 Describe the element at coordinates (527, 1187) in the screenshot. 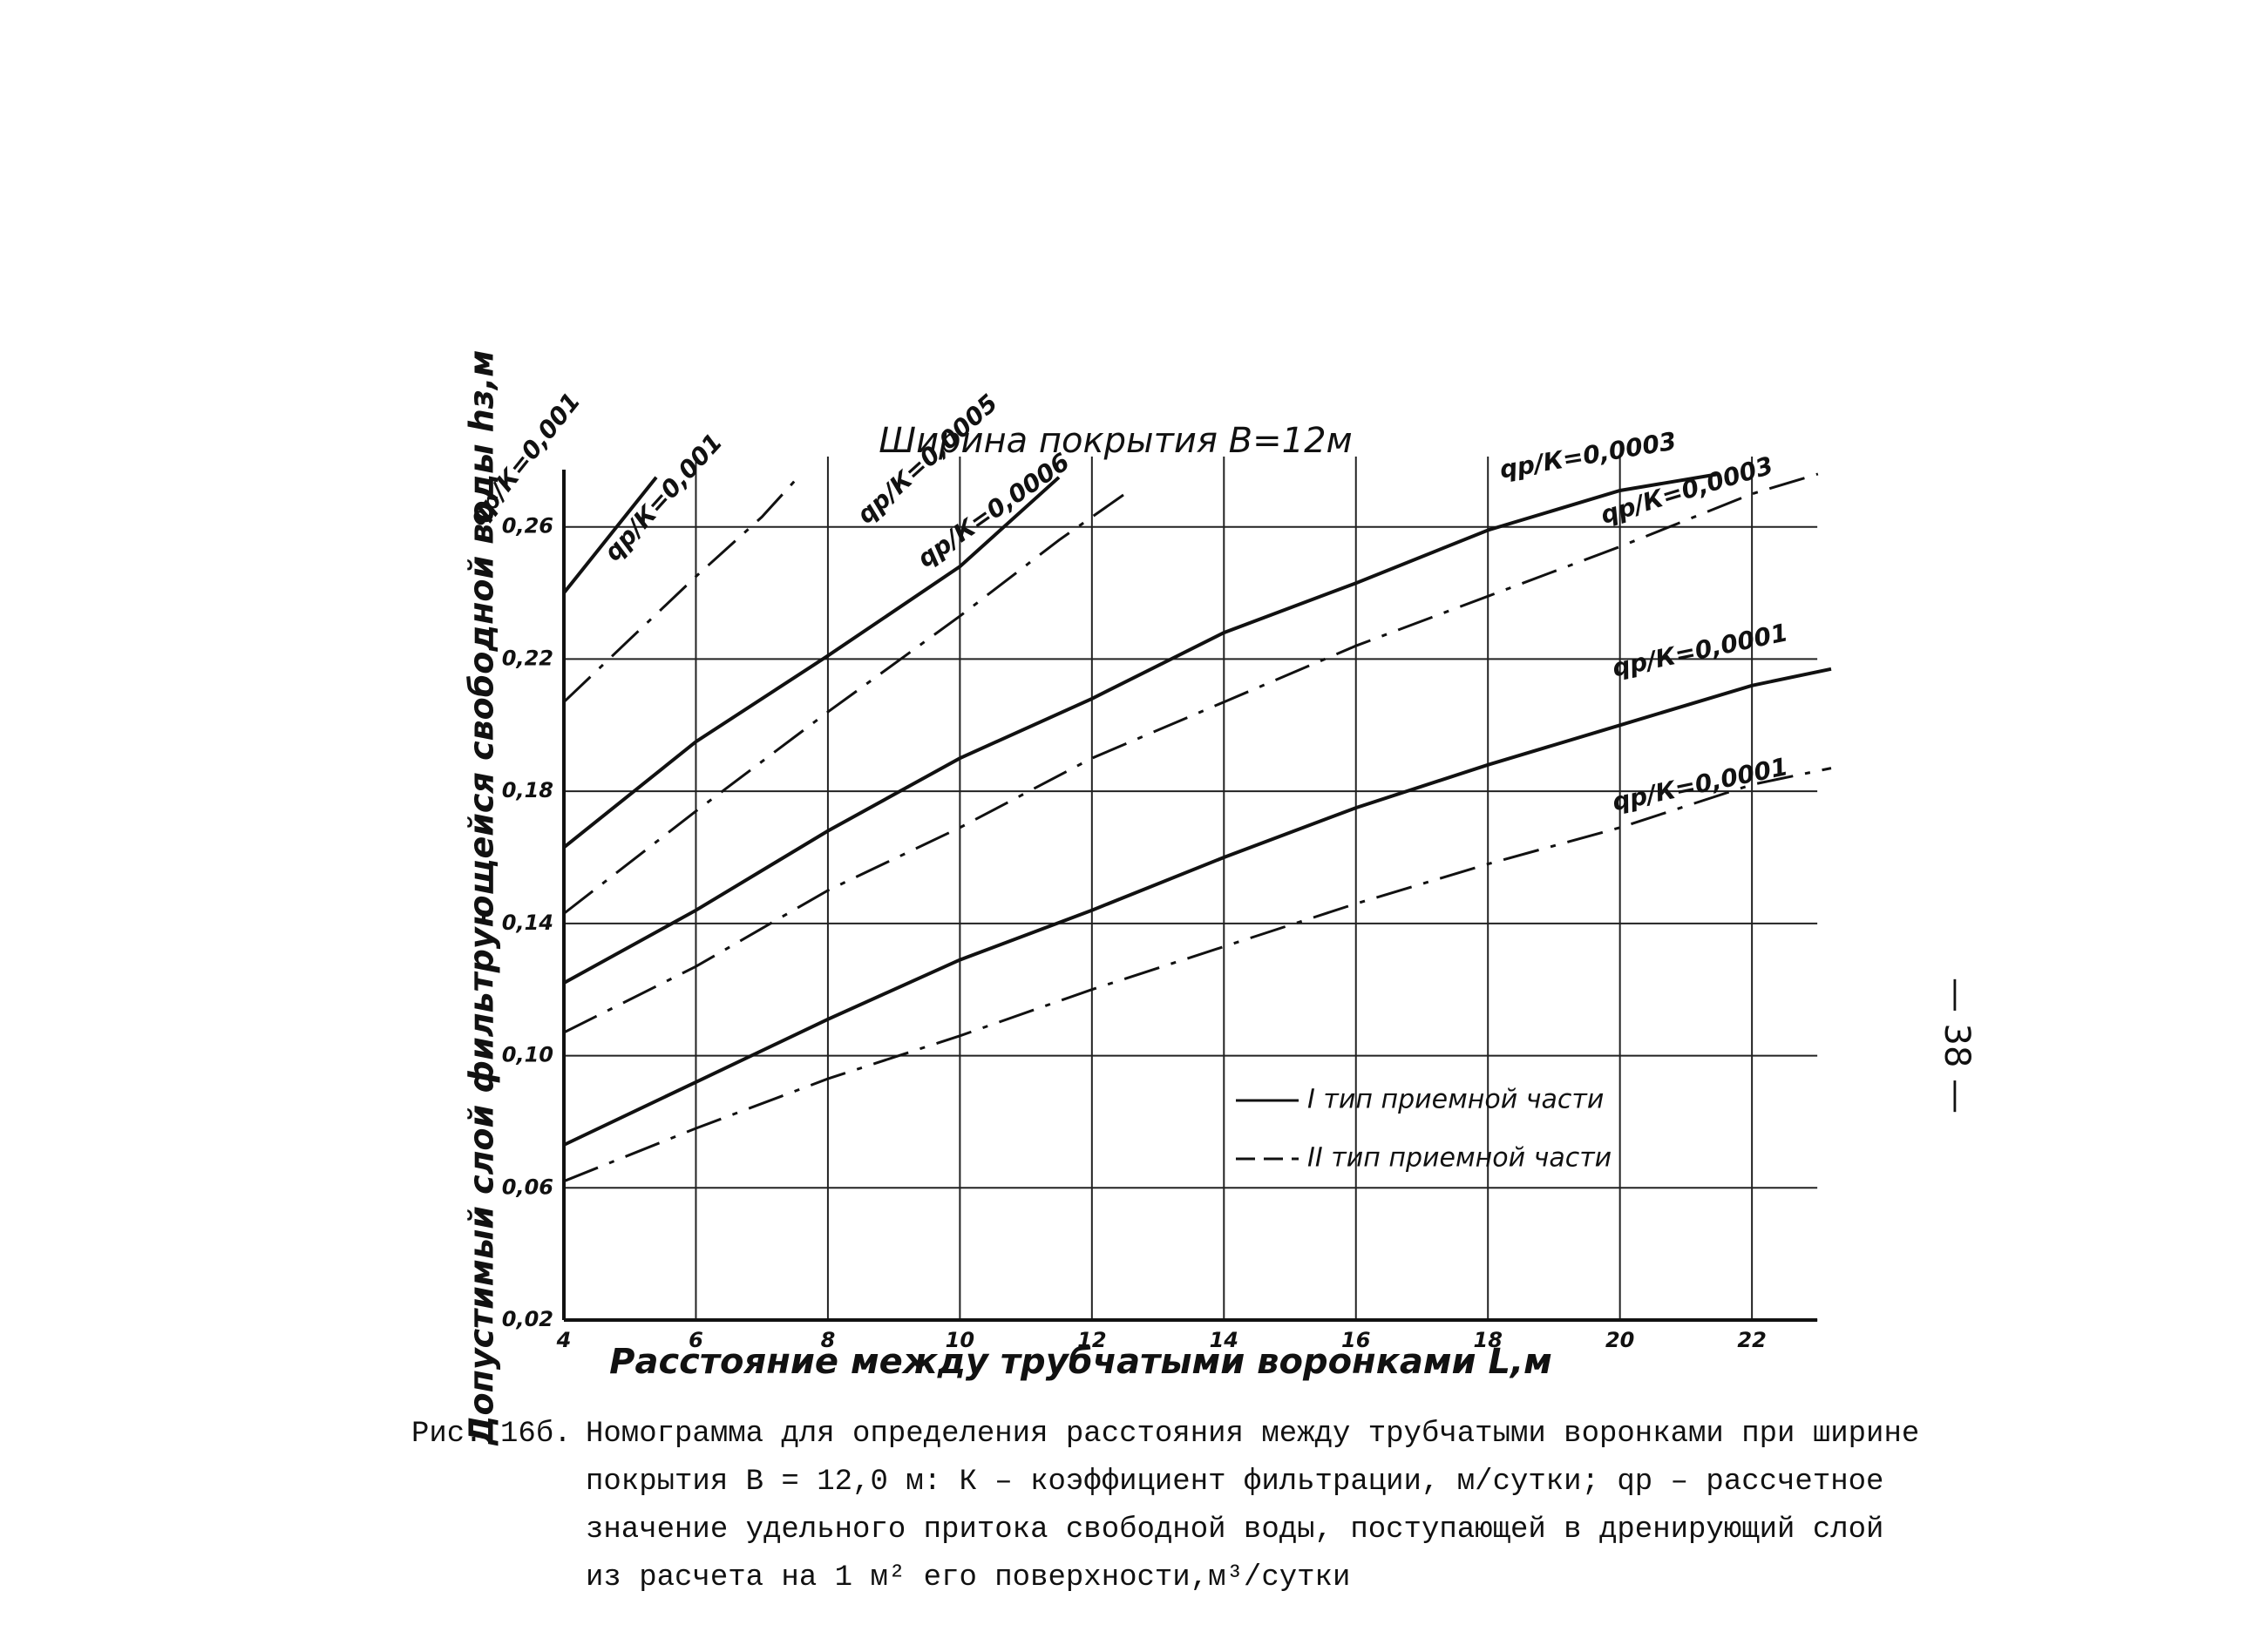

I see `y-tick-label: 0,06` at that location.